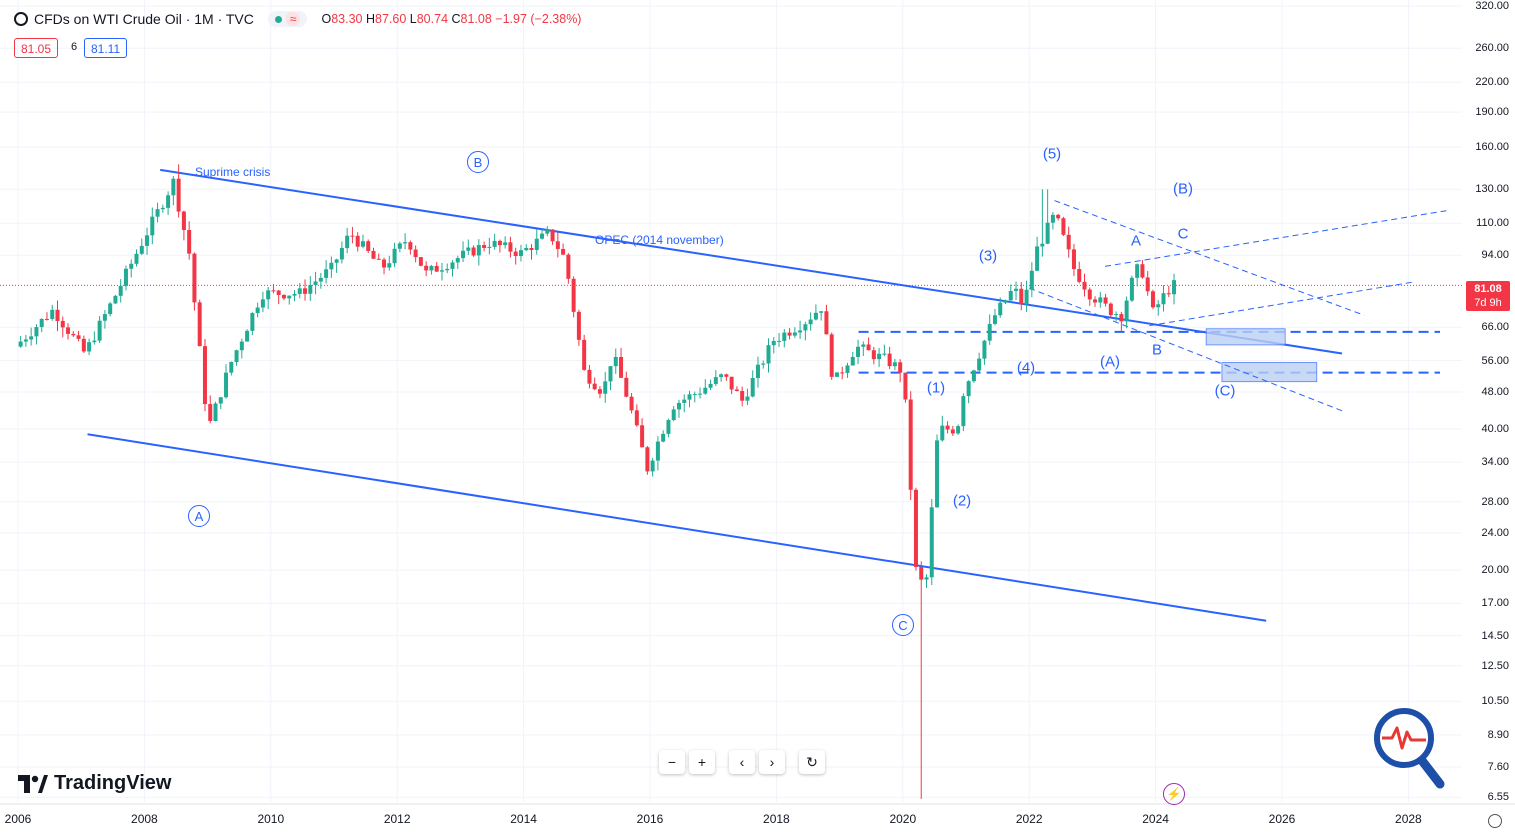 This screenshot has height=836, width=1515. Describe the element at coordinates (1110, 362) in the screenshot. I see `wave-label-paren-a: (A)` at that location.